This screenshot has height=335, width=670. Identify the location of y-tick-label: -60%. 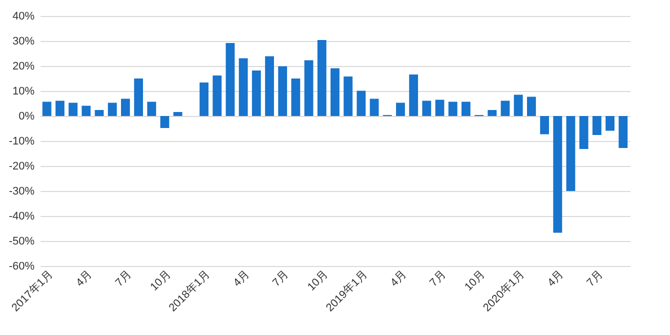
(21, 266).